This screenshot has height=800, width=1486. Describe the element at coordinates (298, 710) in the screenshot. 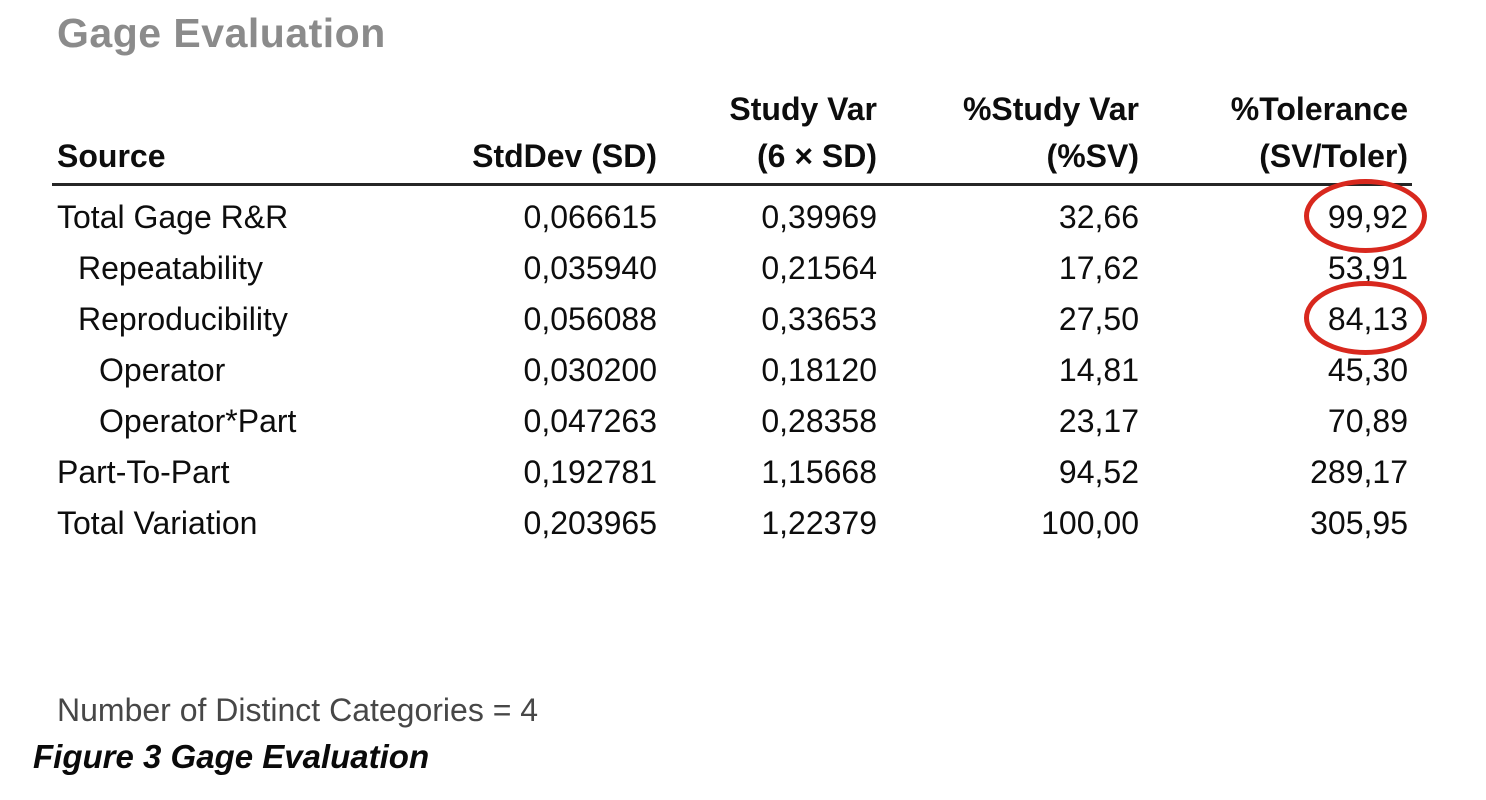

I see `distinct-categories-note: Number of Distinct Categories = 4` at that location.